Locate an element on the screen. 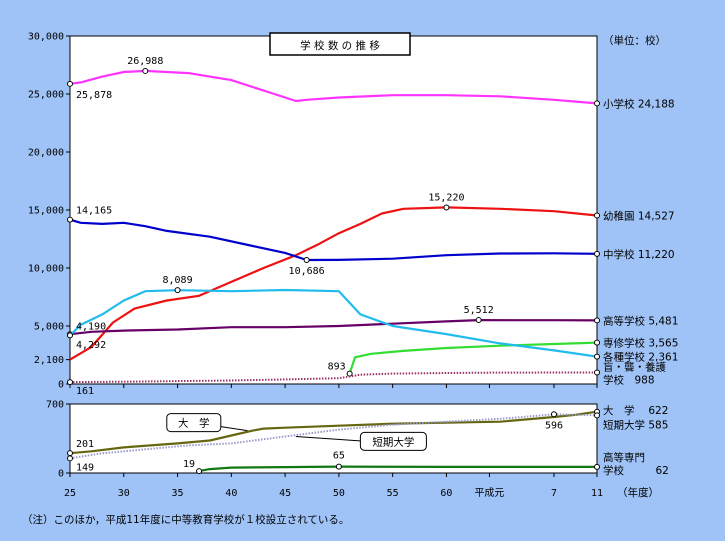 This screenshot has width=725, height=541. series-end-label: 高等学校 5,481 is located at coordinates (640, 320).